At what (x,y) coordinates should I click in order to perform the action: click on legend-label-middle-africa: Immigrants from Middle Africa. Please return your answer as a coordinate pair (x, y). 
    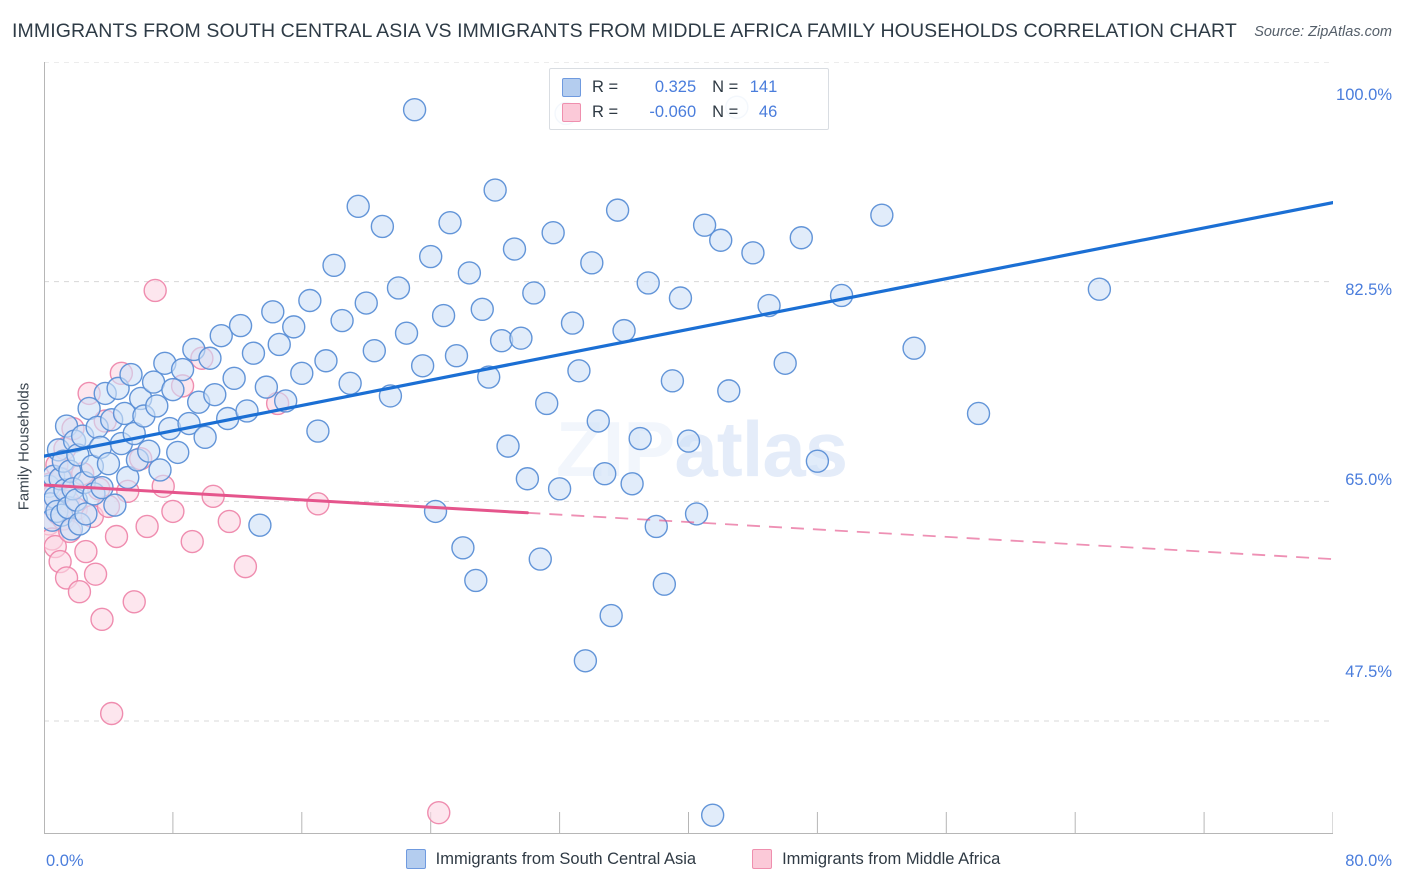
    Looking at the image, I should click on (891, 858).